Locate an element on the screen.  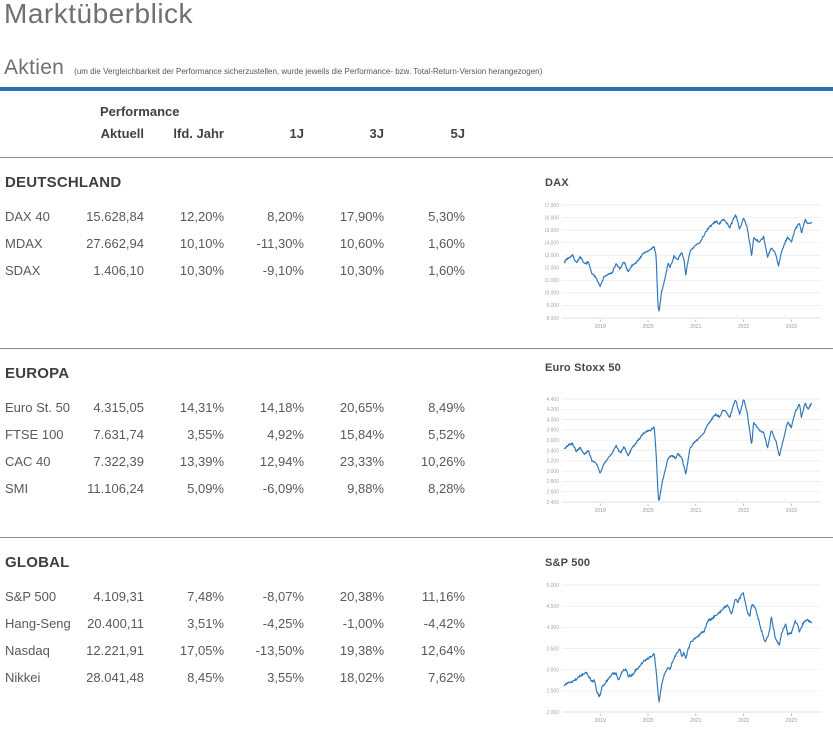
row-value: 8,20% is located at coordinates (285, 216).